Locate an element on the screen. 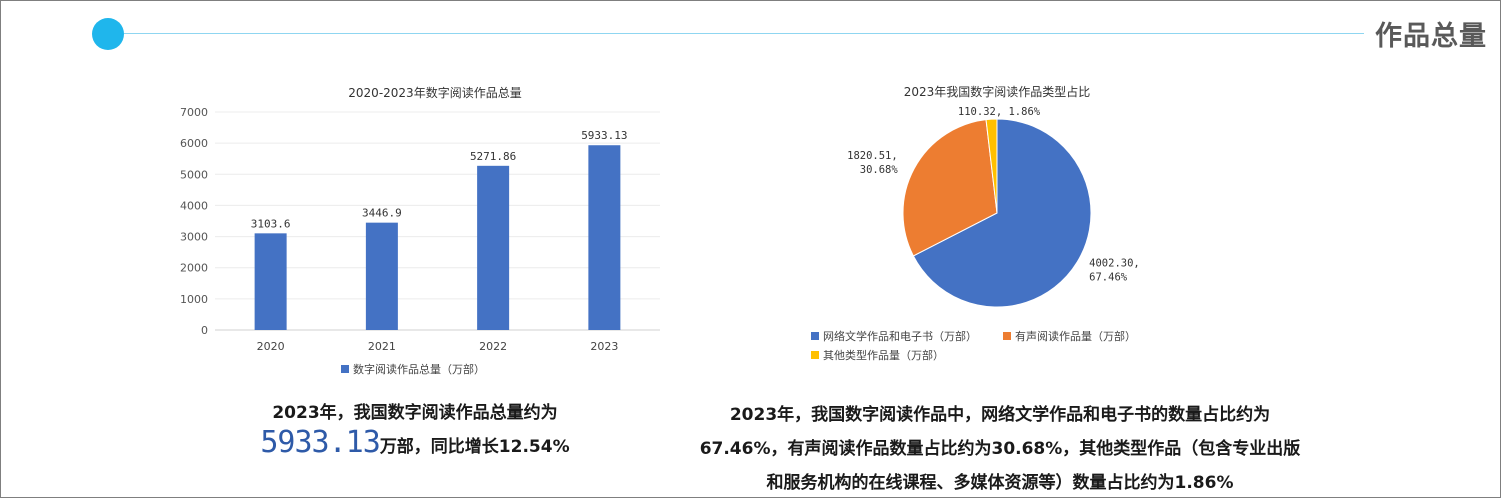  pie-legend-label-0: 网络文学作品和电子书（万部） is located at coordinates (900, 336).